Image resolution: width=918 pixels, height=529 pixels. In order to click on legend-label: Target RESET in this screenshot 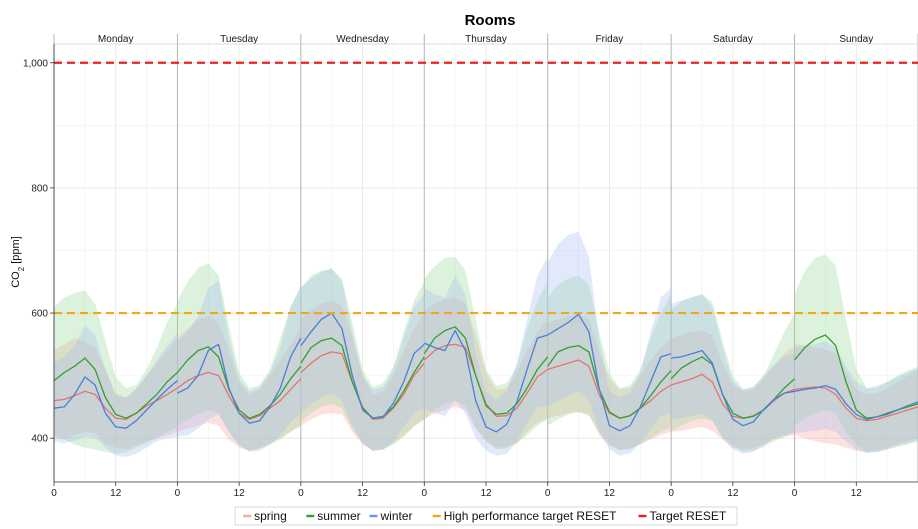, I will do `click(688, 516)`.